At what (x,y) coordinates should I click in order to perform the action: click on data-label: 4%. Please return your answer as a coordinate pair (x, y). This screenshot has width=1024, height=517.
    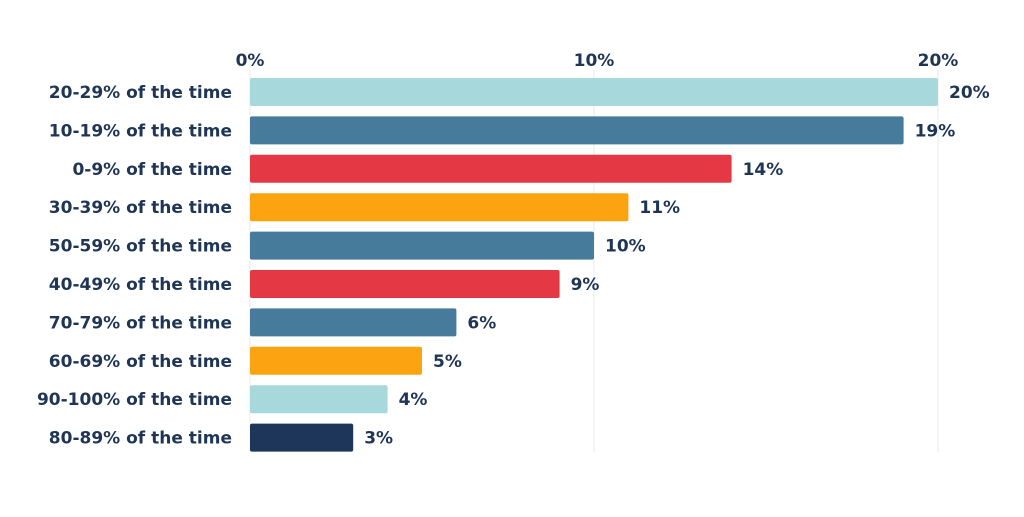
    Looking at the image, I should click on (413, 400).